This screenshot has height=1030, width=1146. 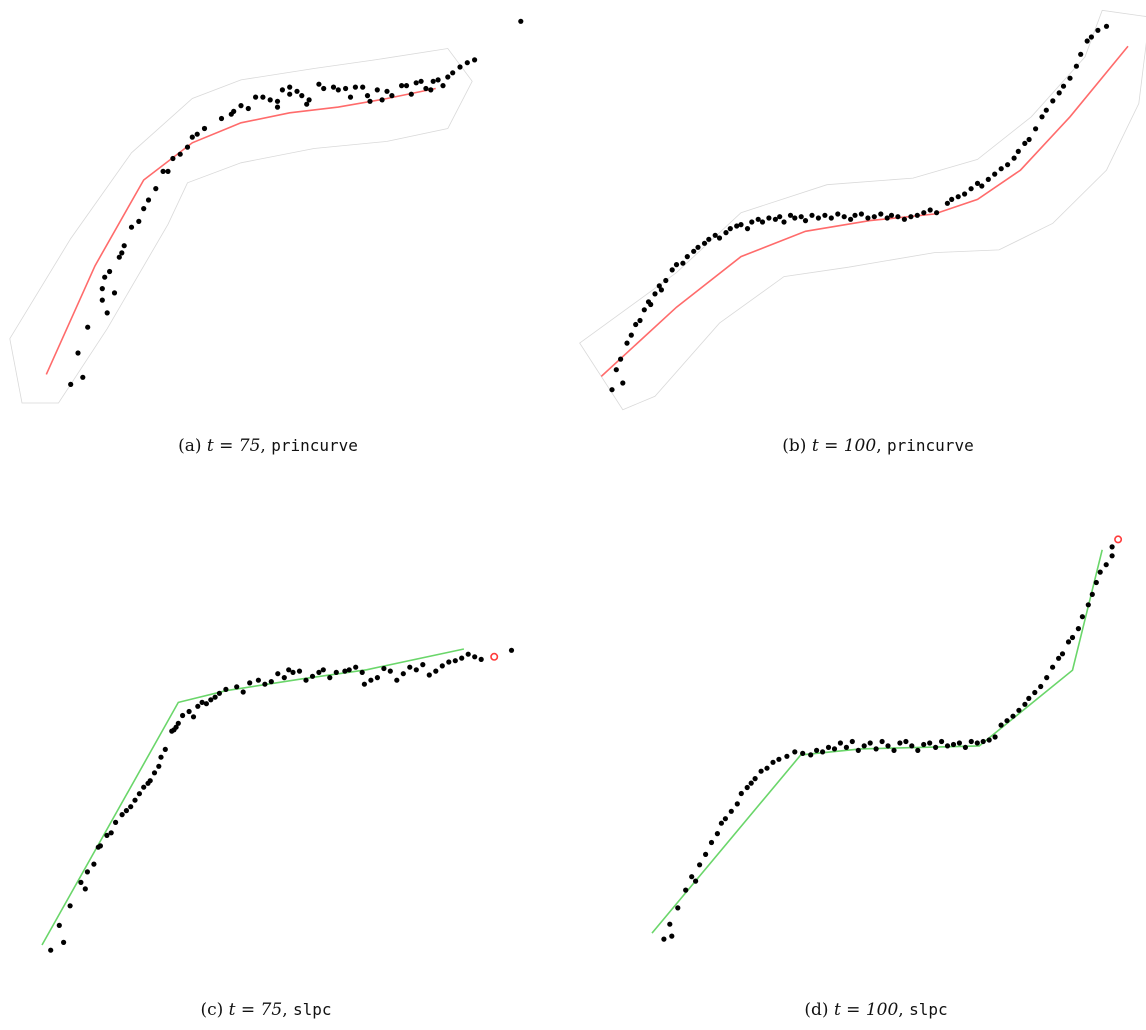 I want to click on outlier-marker, so click(x=1118, y=539).